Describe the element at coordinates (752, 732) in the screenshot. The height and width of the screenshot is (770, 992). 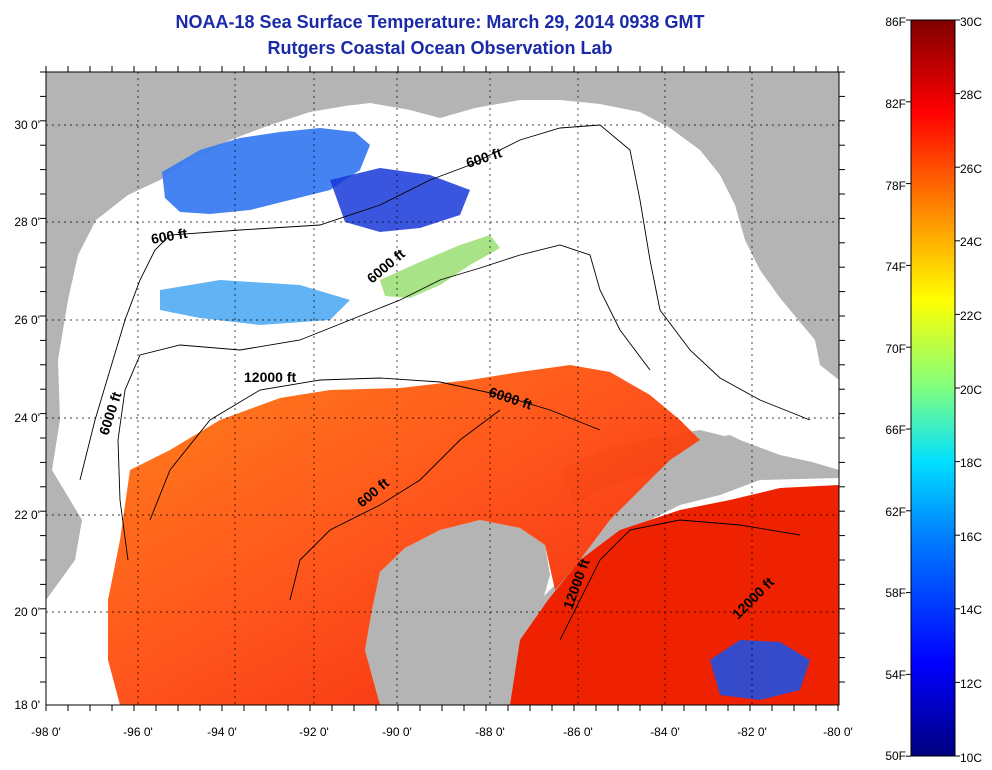
I see `lon-tick-label: -82 0'` at that location.